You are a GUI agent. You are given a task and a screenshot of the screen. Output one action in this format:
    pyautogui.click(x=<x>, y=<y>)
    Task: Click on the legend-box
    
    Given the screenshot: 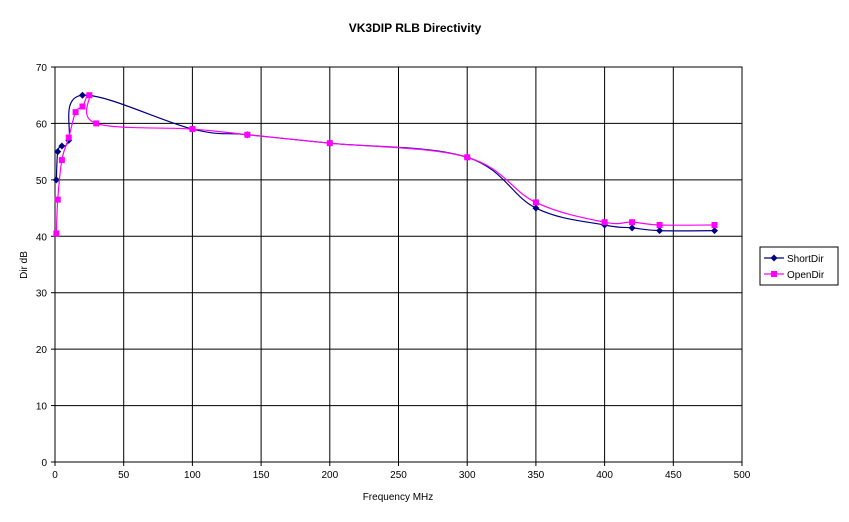 What is the action you would take?
    pyautogui.click(x=799, y=266)
    